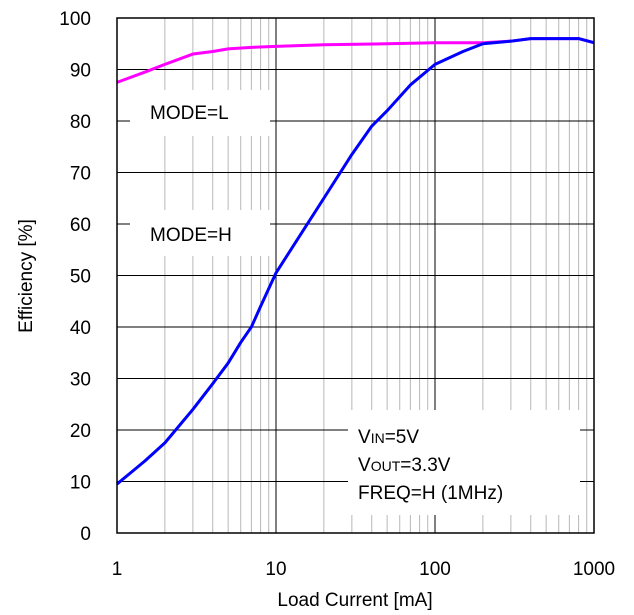  I want to click on x-axis-title: Load Current [mA], so click(354, 600).